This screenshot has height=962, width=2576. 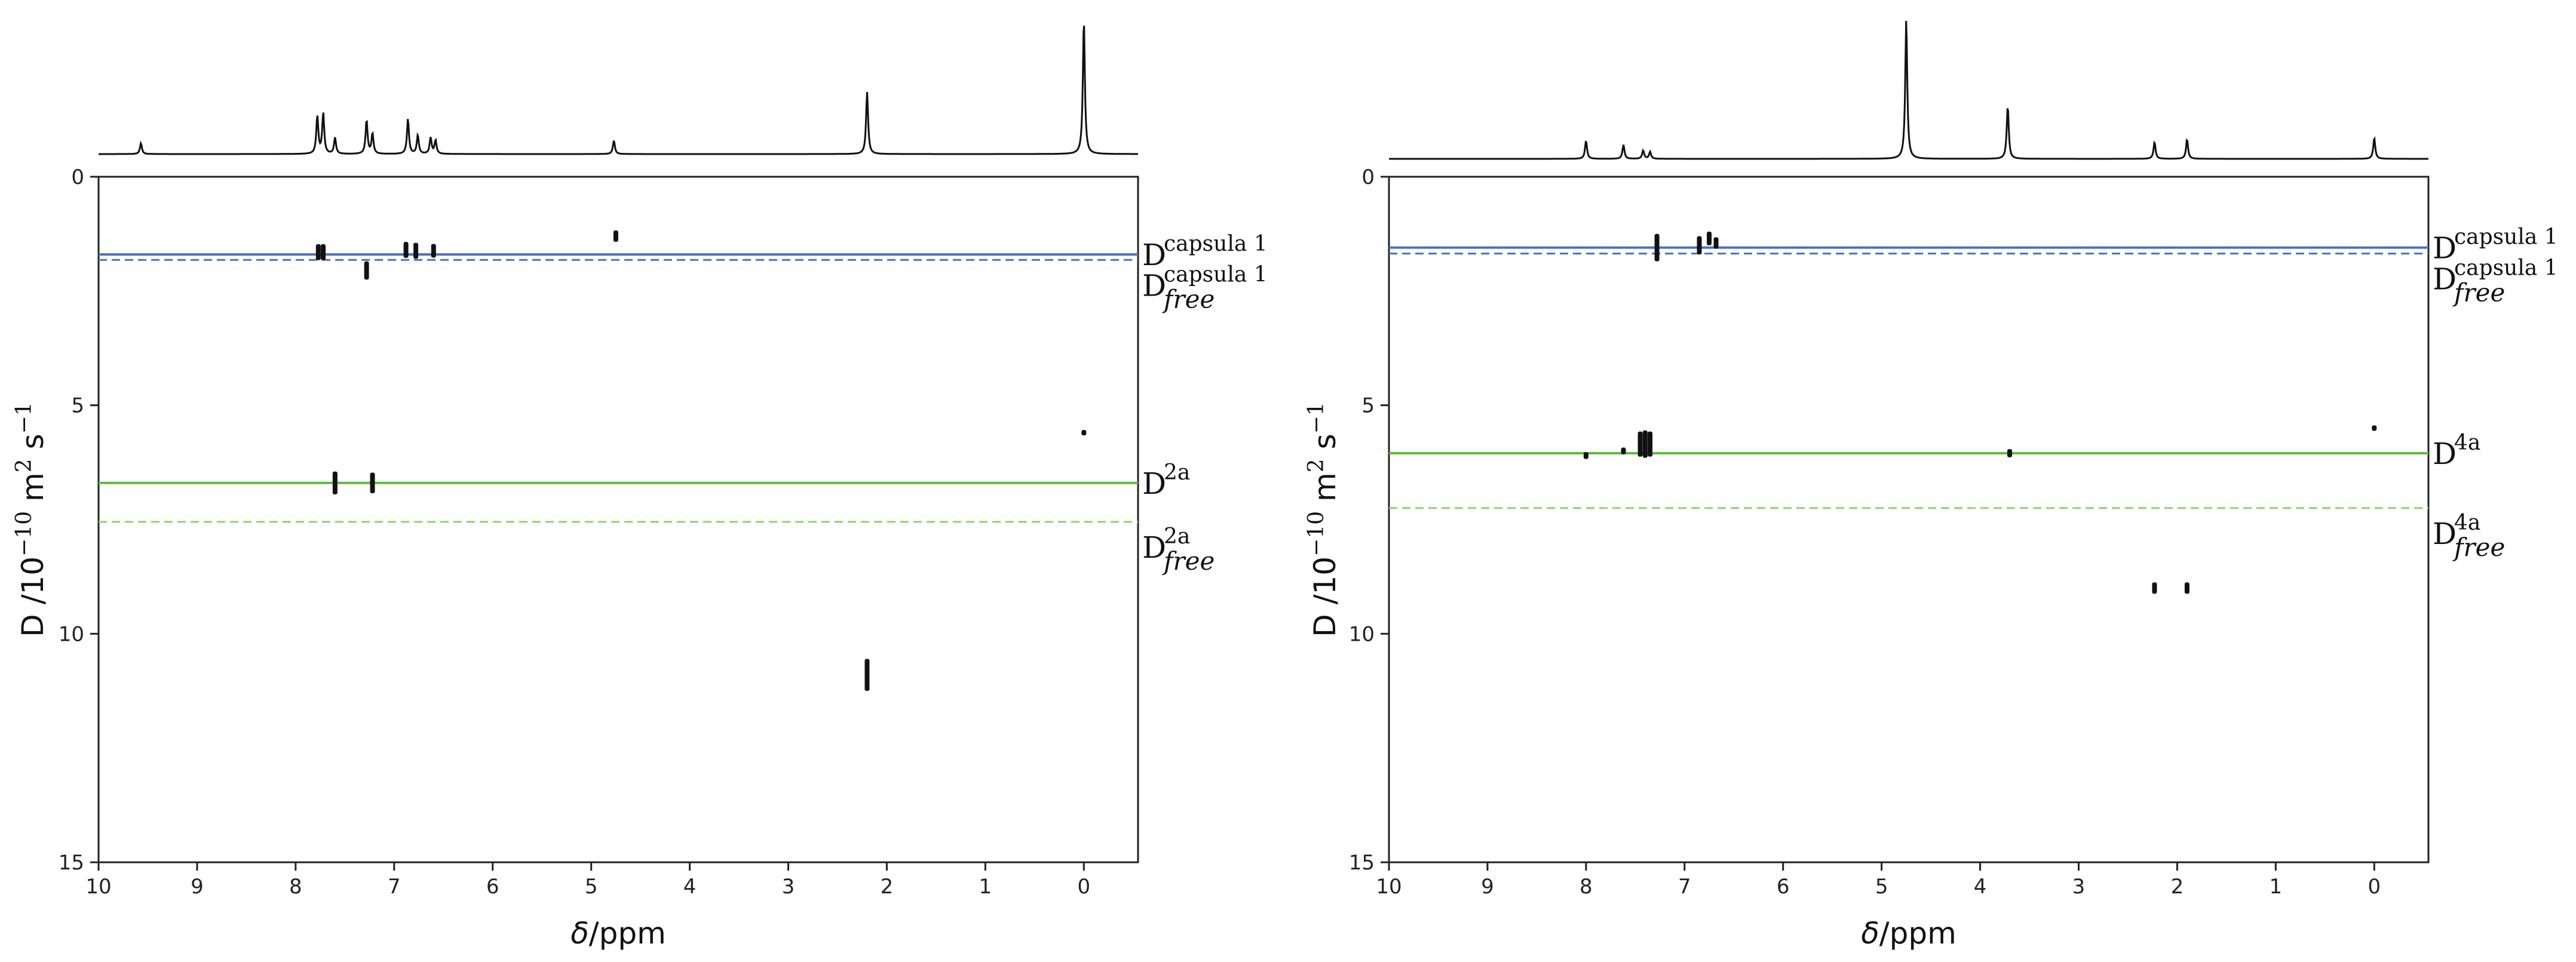 What do you see at coordinates (1178, 550) in the screenshot?
I see `line-annotation-2a-free: D2a free` at bounding box center [1178, 550].